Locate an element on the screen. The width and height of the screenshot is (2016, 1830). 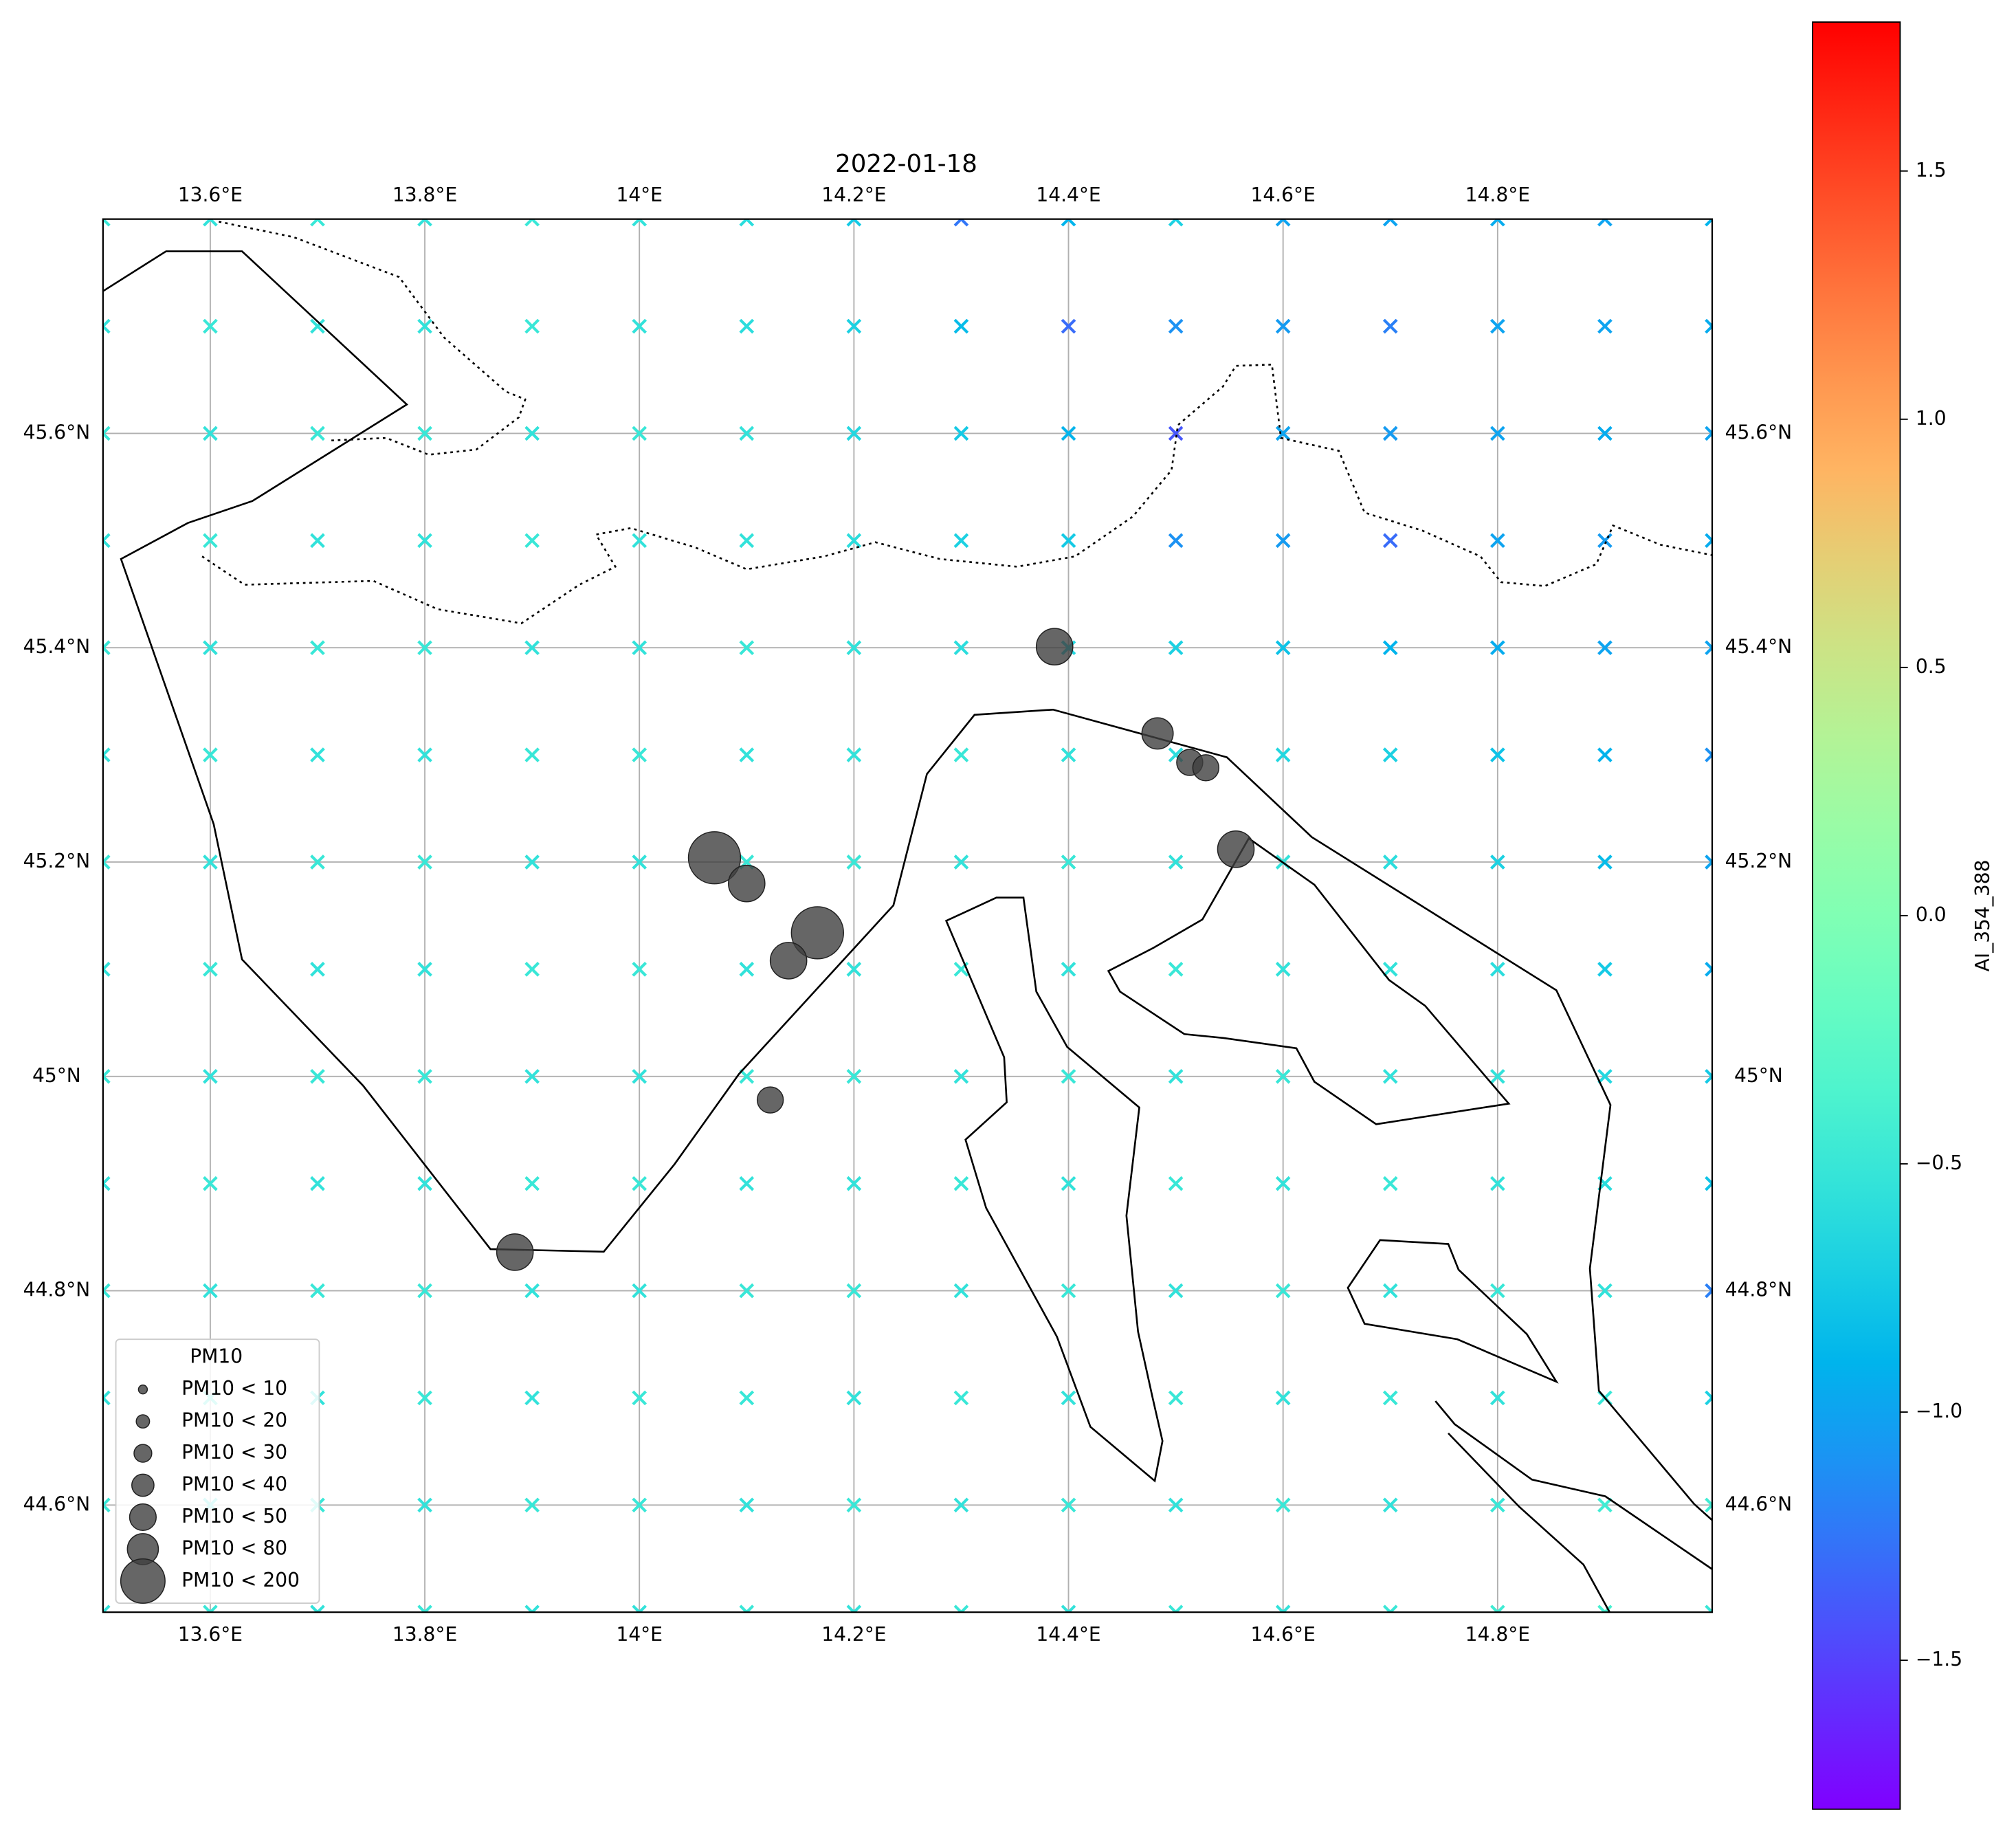
x-tick-label: 14.4°E is located at coordinates (1068, 195).